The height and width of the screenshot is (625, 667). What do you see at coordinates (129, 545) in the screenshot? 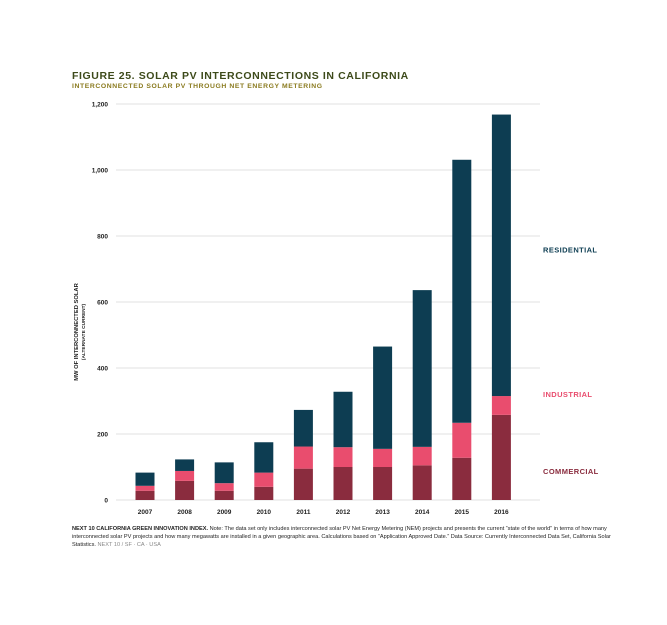
I see `footnote-tag: NEXT 10 / SF · CA · USA` at bounding box center [129, 545].